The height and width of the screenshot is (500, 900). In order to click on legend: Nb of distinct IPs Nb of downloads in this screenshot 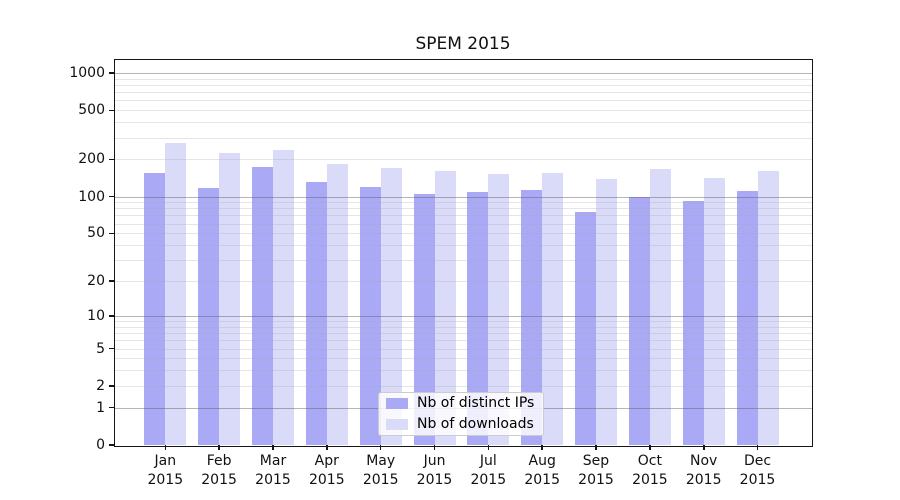, I will do `click(461, 414)`.